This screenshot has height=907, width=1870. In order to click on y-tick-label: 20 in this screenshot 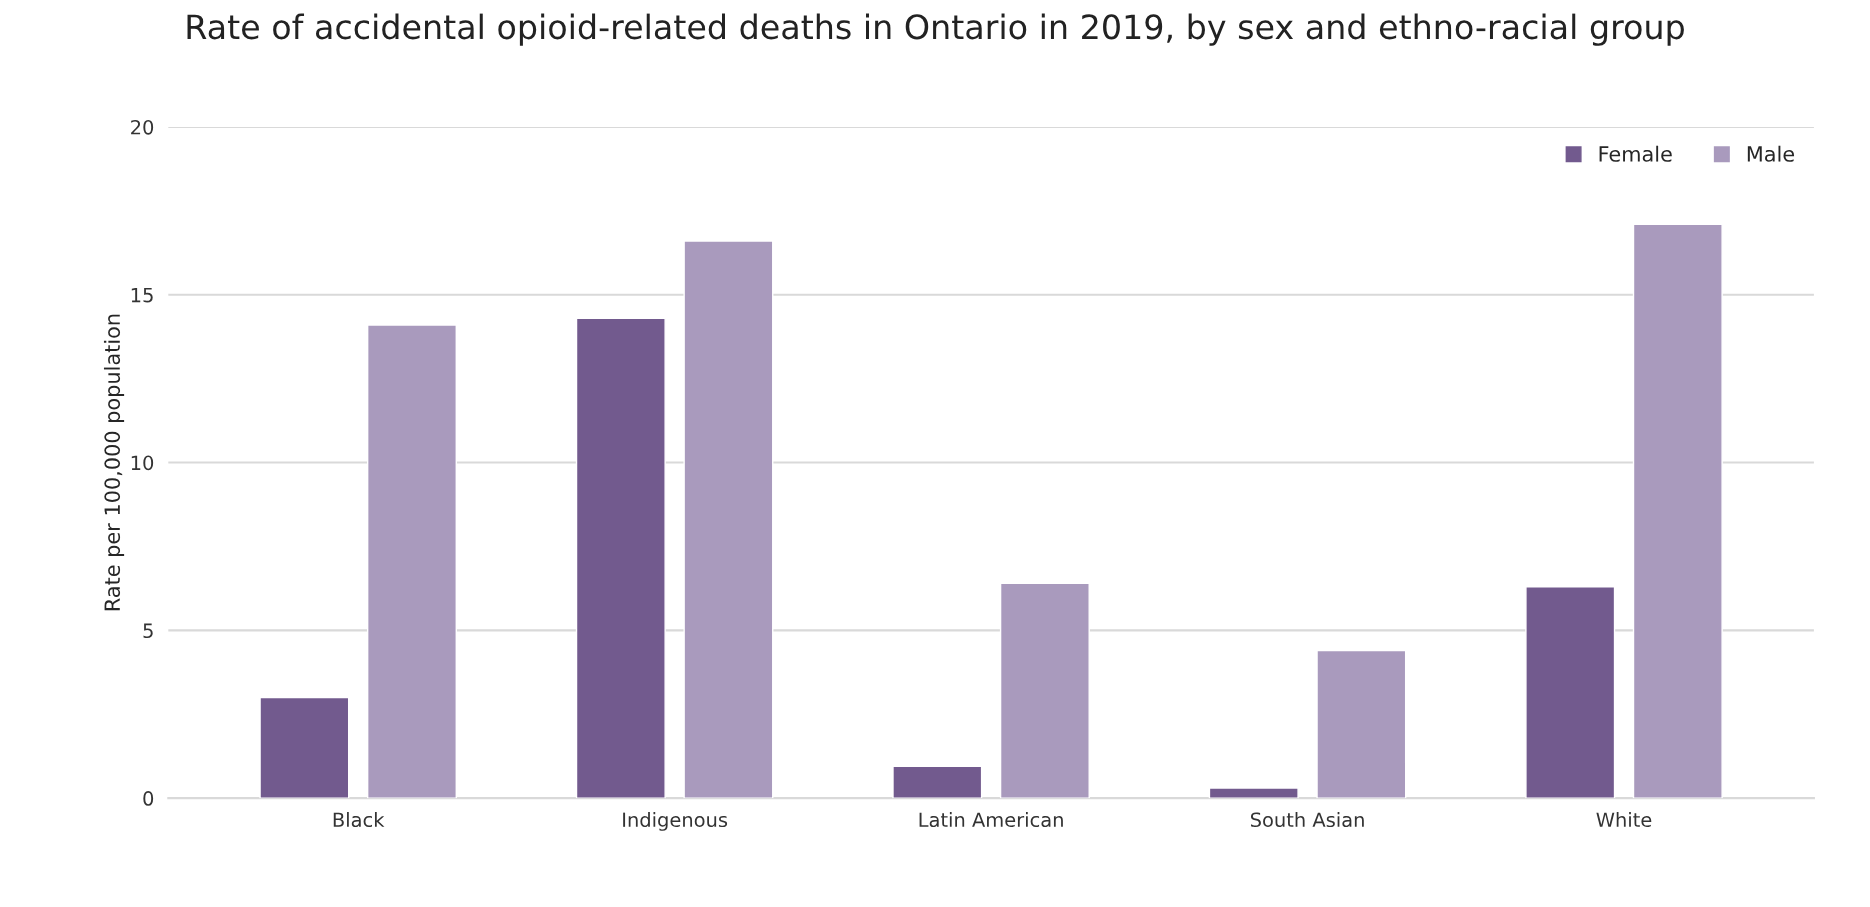, I will do `click(142, 127)`.